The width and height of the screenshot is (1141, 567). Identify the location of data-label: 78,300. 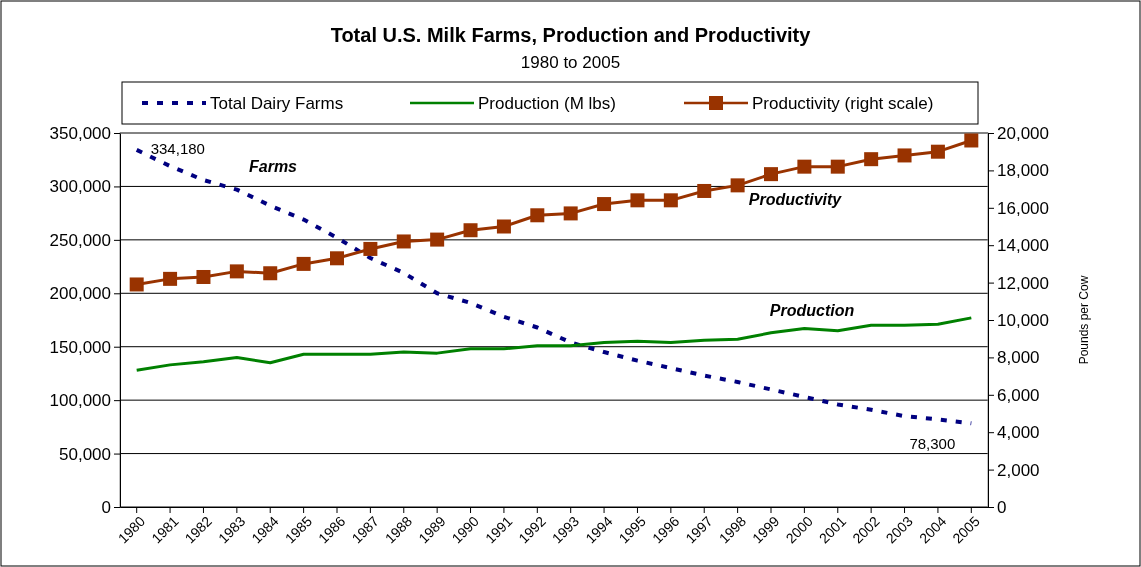
(932, 444).